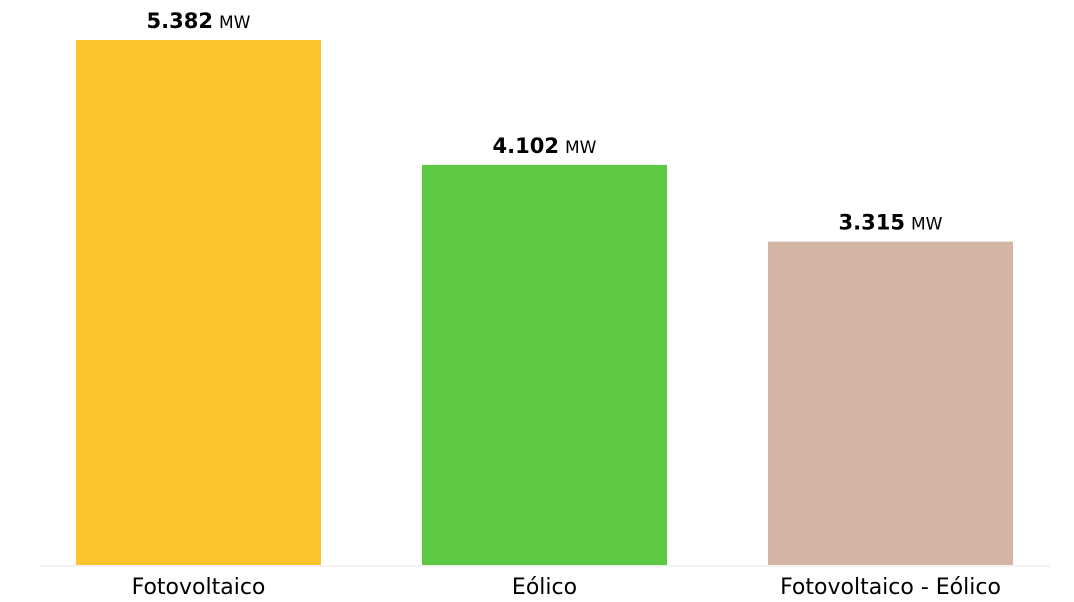  I want to click on value-label-3: 3.315 MW, so click(891, 223).